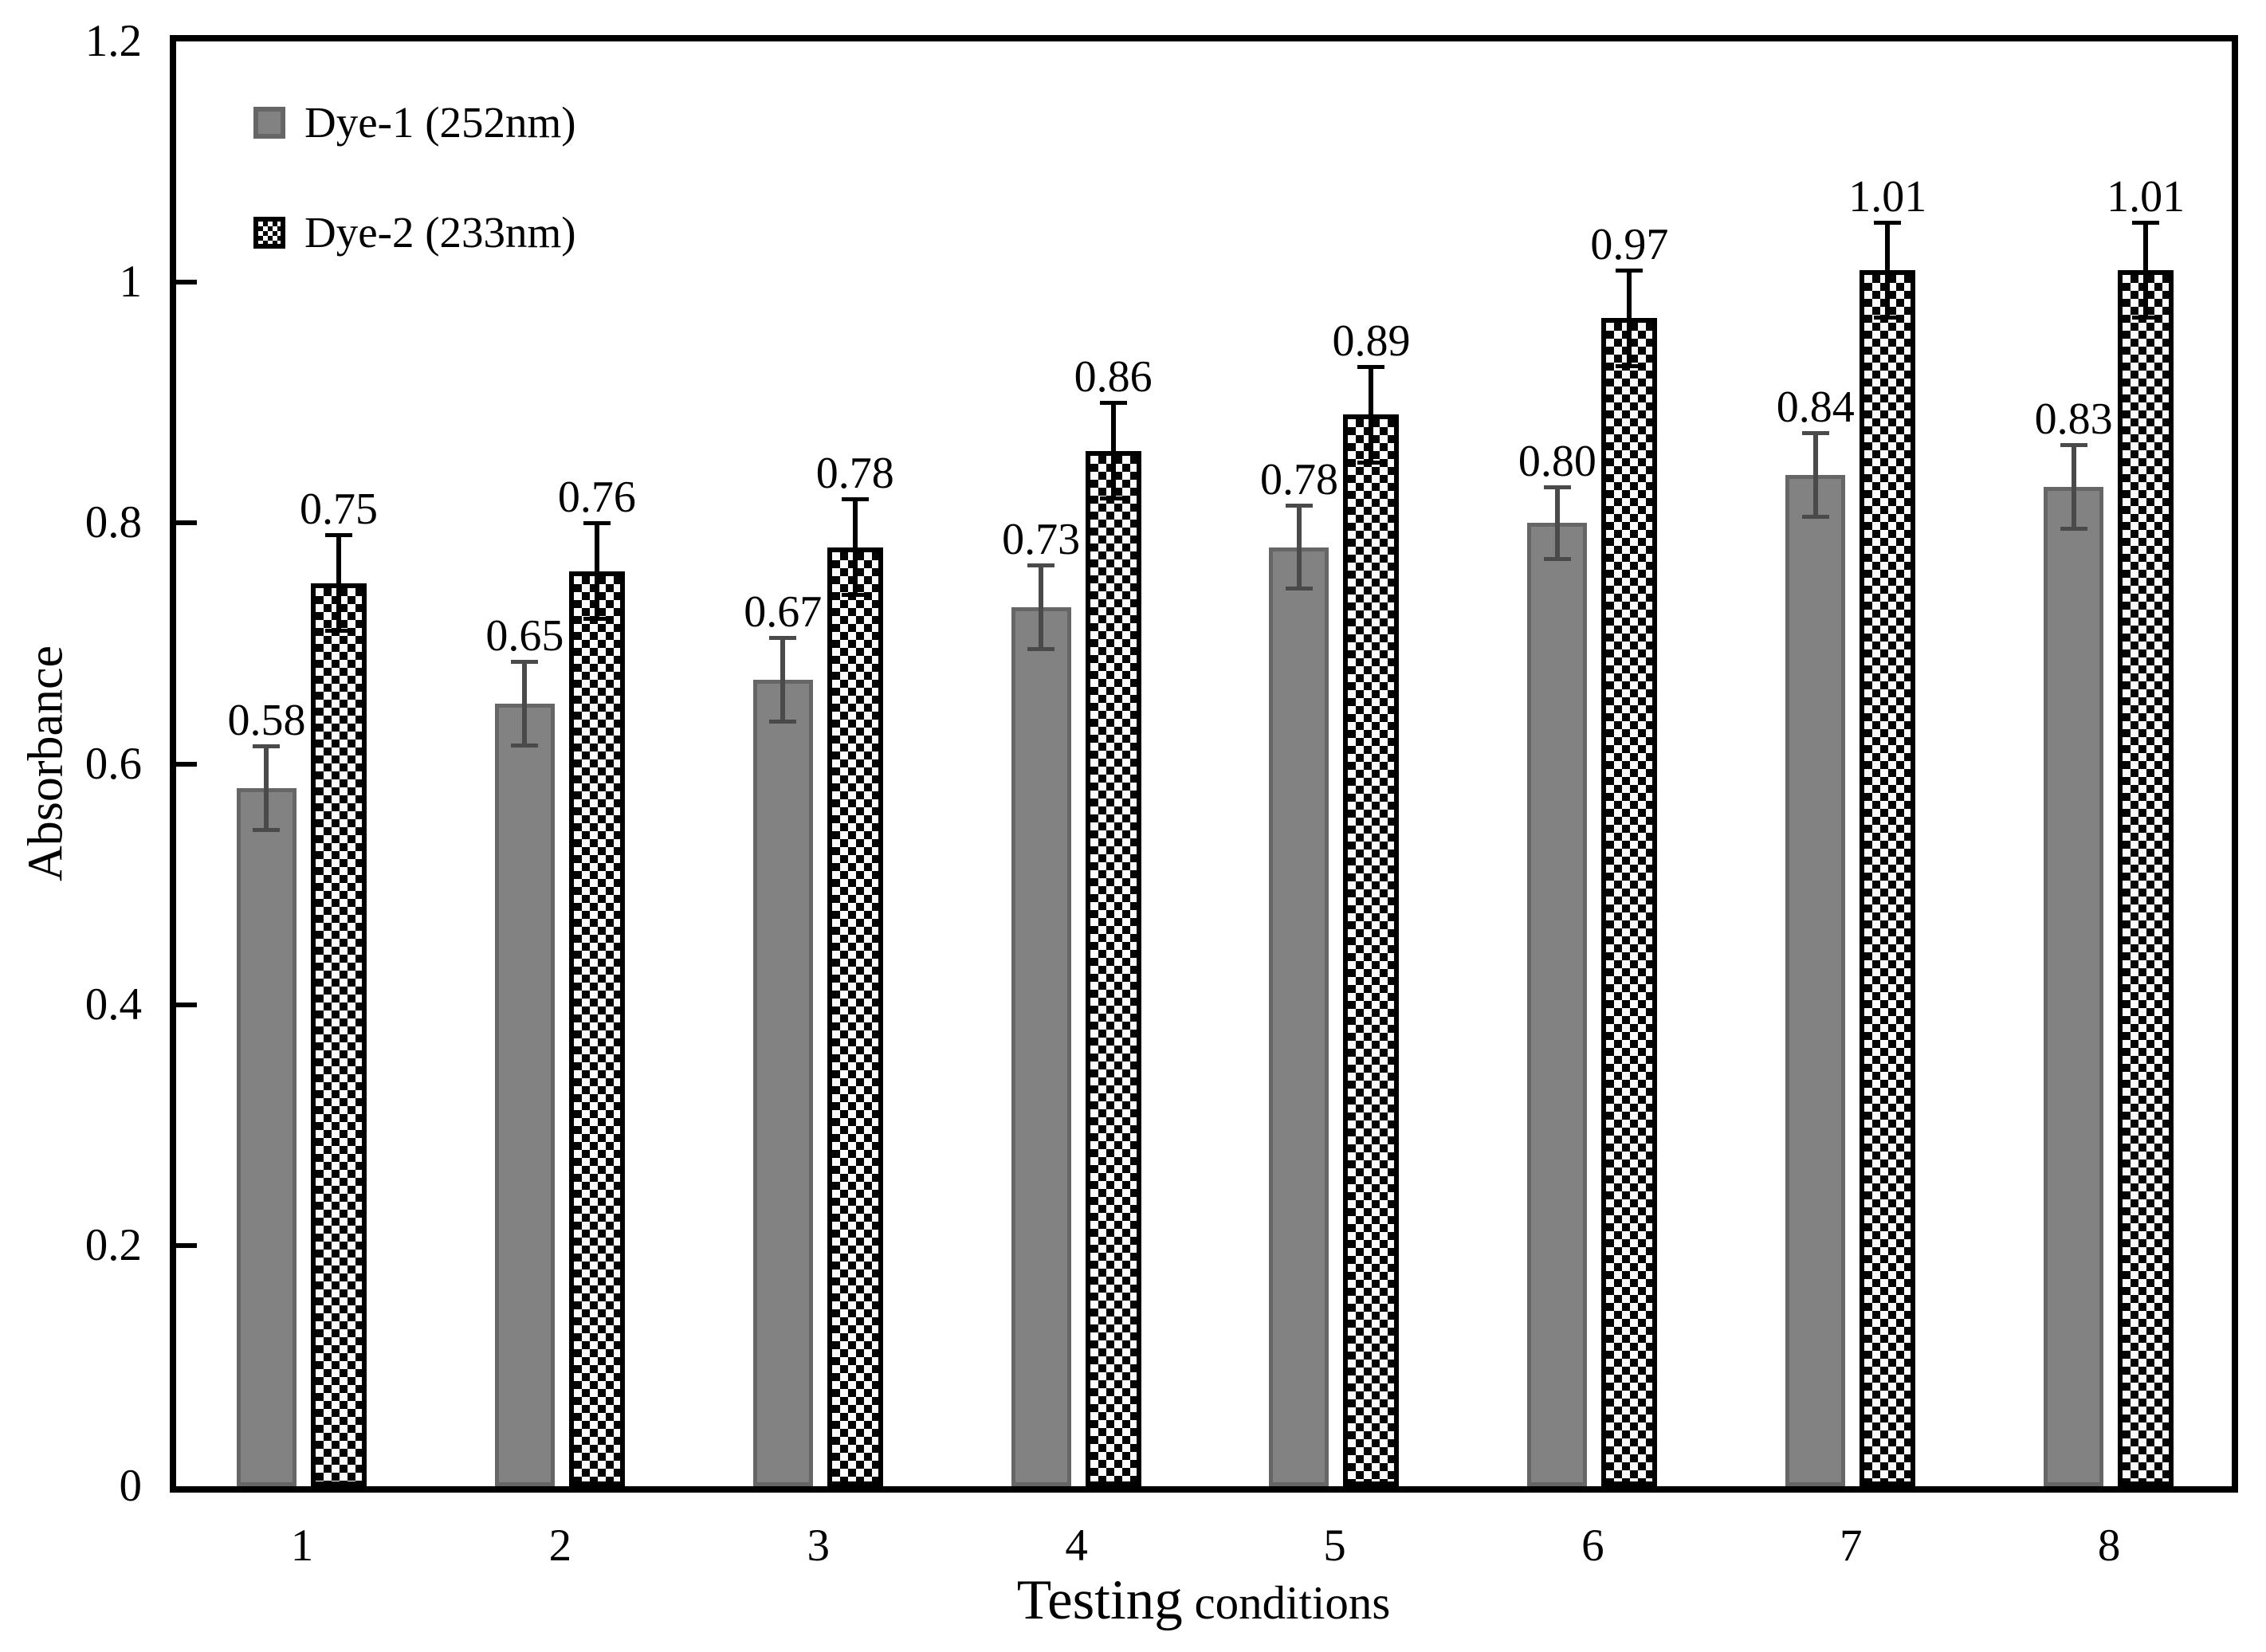  What do you see at coordinates (1042, 540) in the screenshot?
I see `bar-value-label: 0.73` at bounding box center [1042, 540].